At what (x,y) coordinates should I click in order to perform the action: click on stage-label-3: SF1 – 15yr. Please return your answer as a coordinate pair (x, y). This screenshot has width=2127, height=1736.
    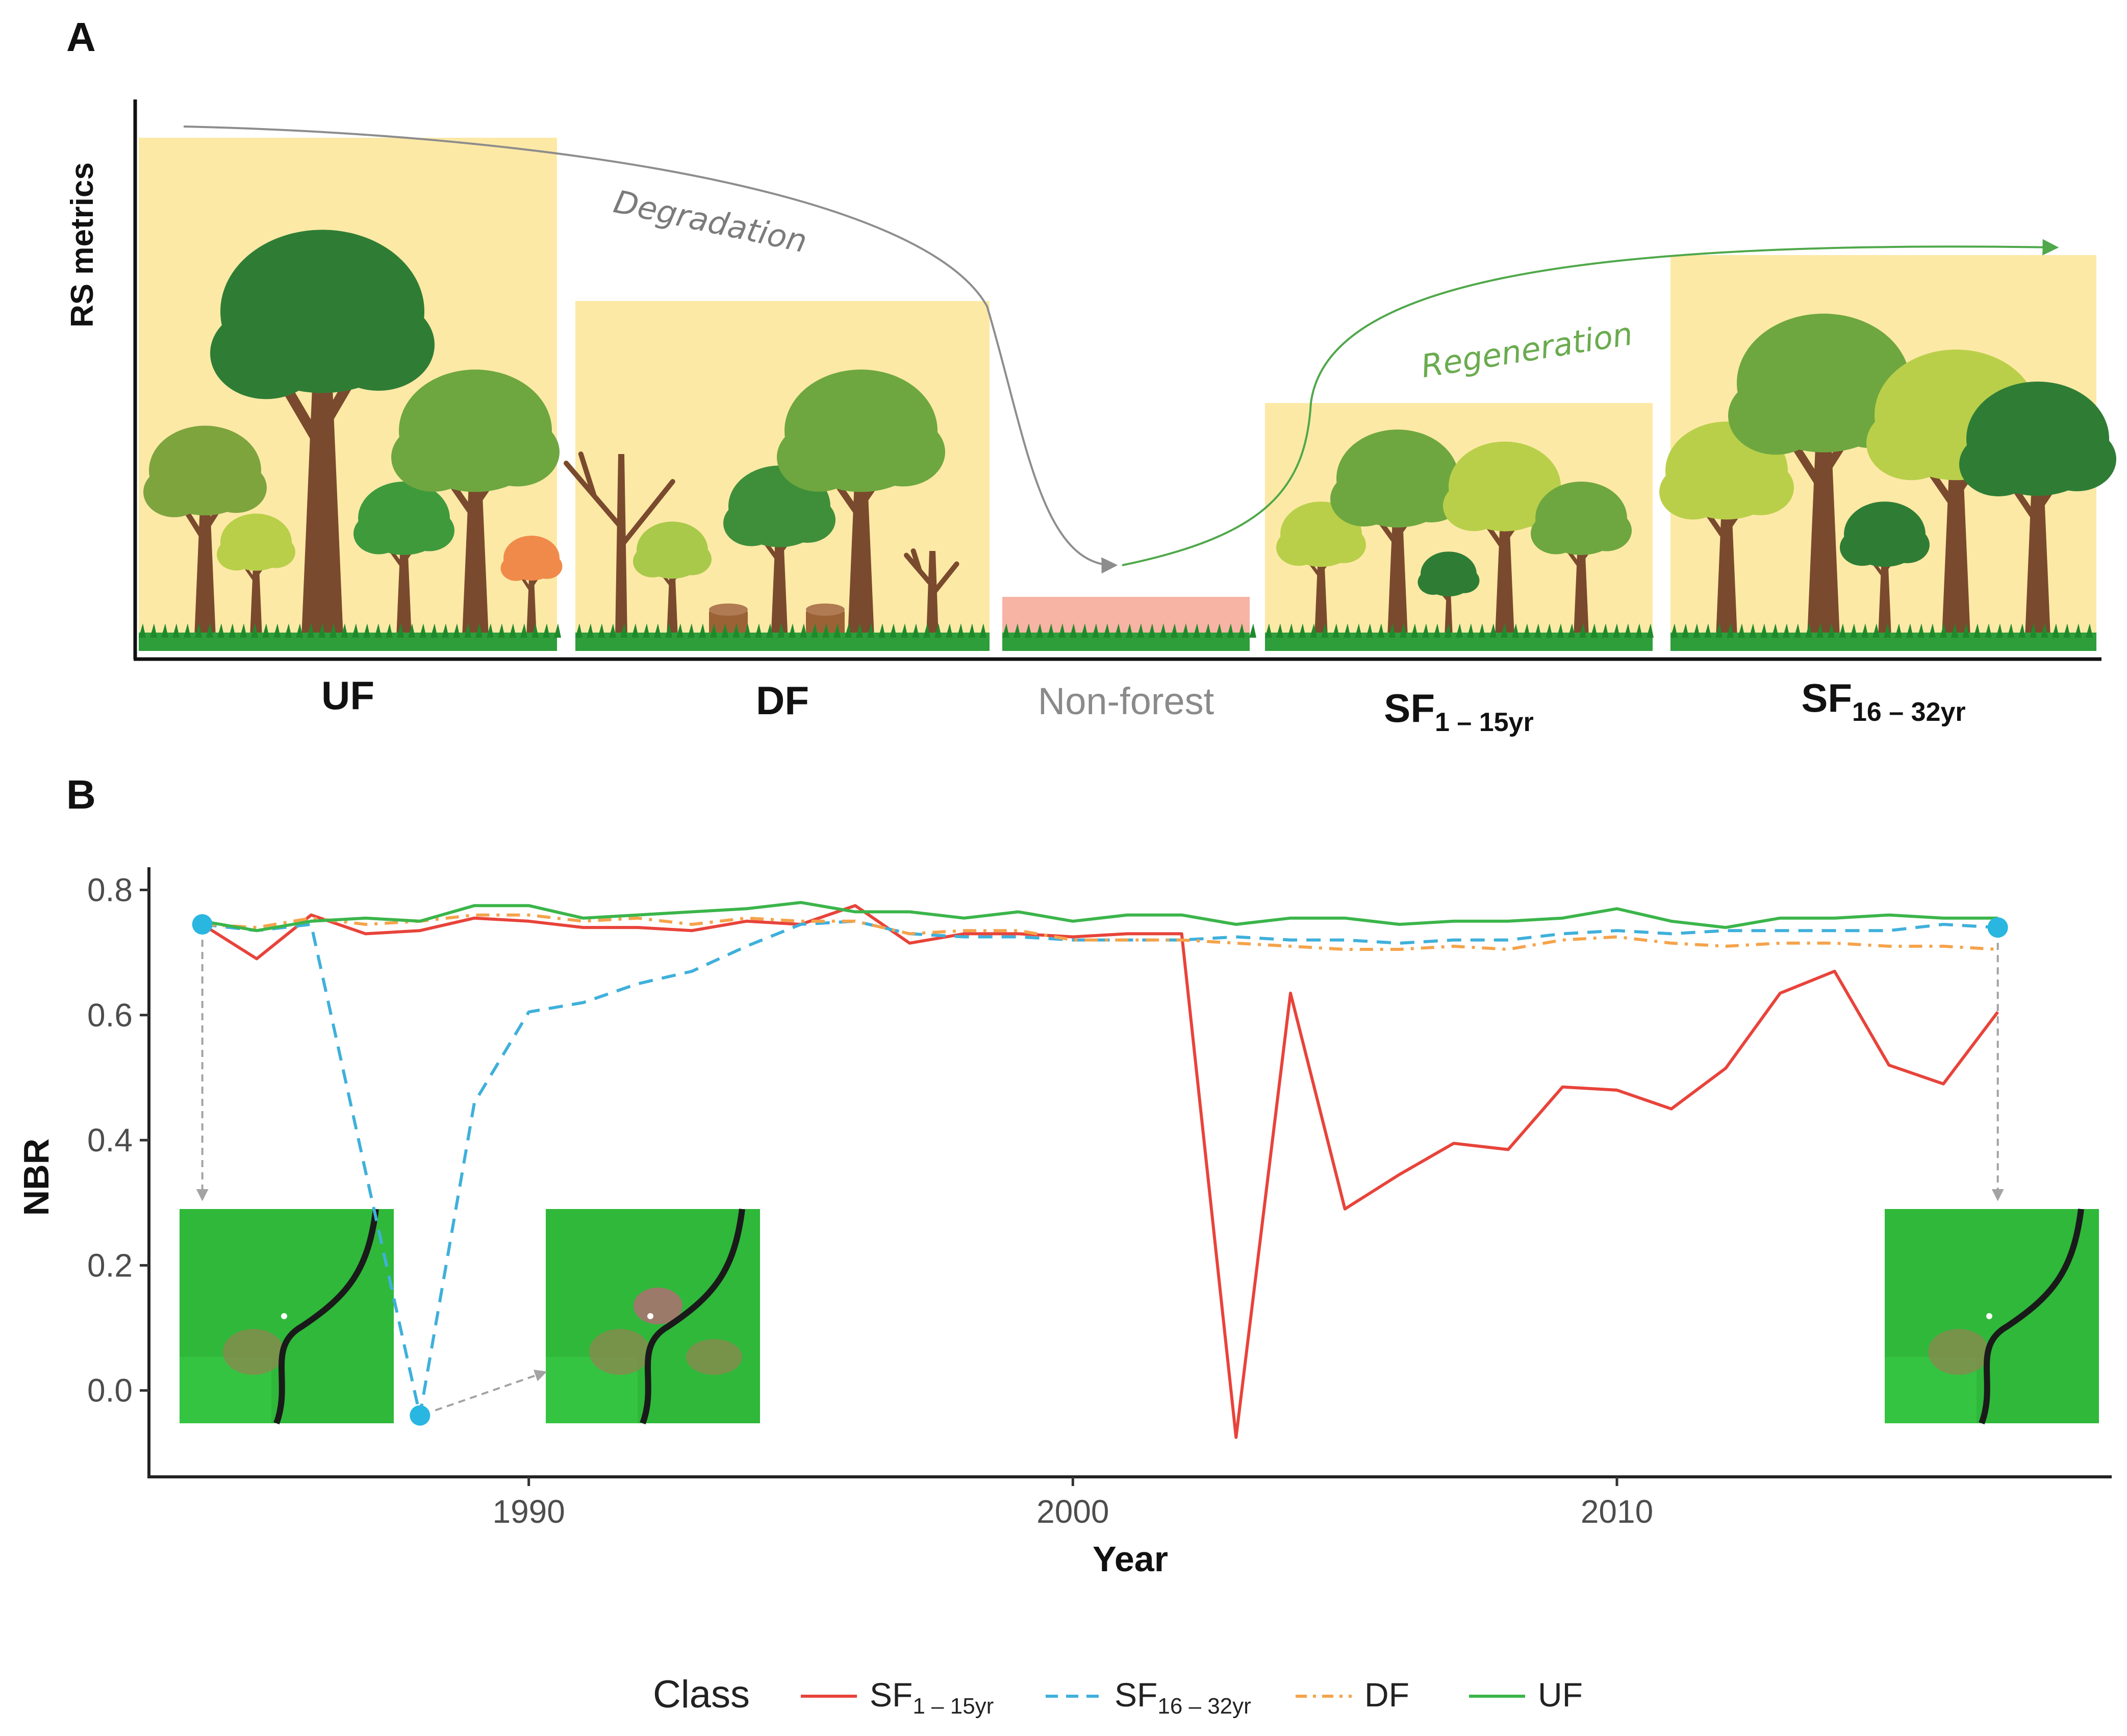
    Looking at the image, I should click on (1458, 711).